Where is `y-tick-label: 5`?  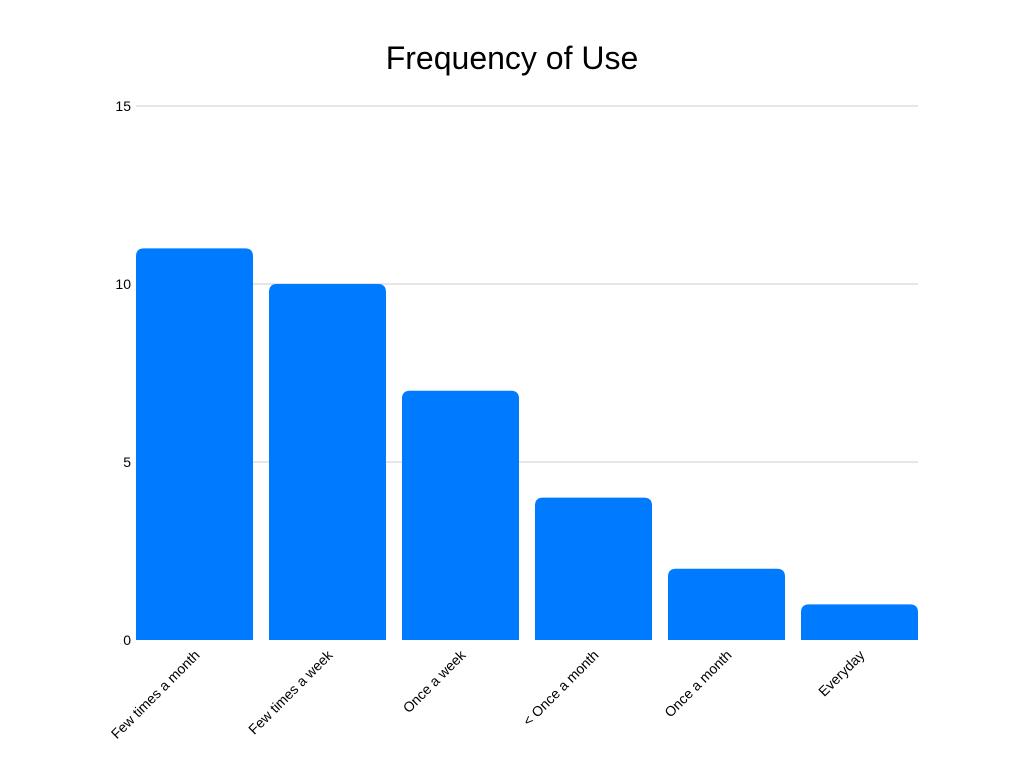
y-tick-label: 5 is located at coordinates (127, 462).